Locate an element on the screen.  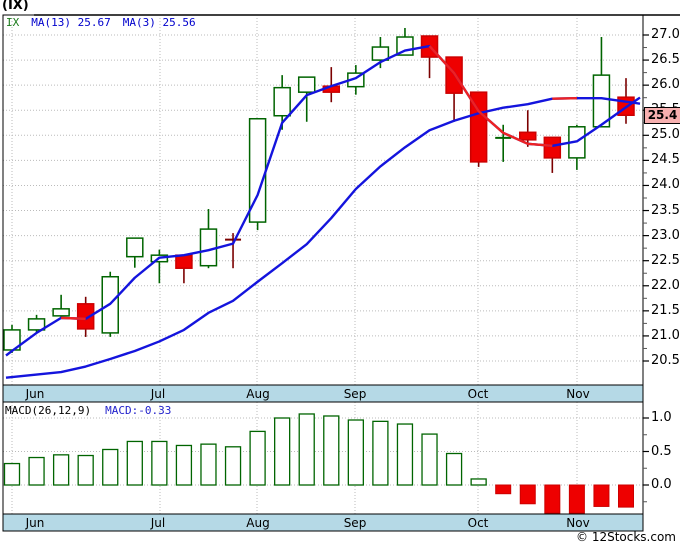
indicator-legend: IX MA(13) 25.67 MA(3) 25.56 is located at coordinates (107, 22).